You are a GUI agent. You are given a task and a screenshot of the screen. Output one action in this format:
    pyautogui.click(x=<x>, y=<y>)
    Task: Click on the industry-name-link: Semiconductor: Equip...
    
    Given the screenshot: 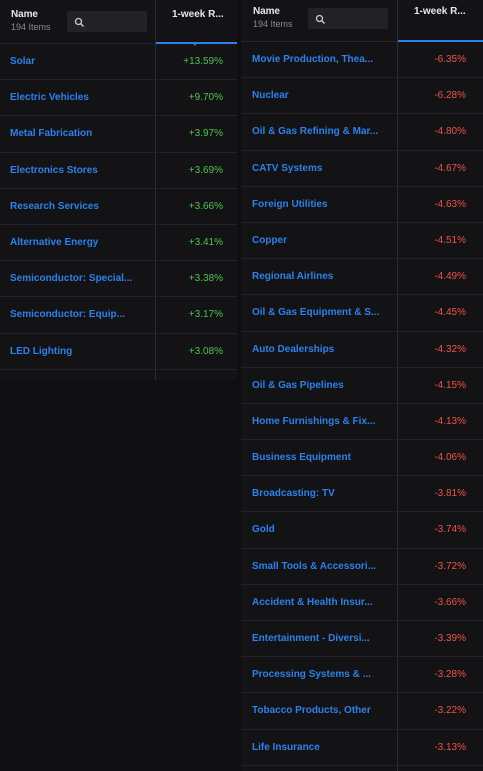 What is the action you would take?
    pyautogui.click(x=68, y=315)
    